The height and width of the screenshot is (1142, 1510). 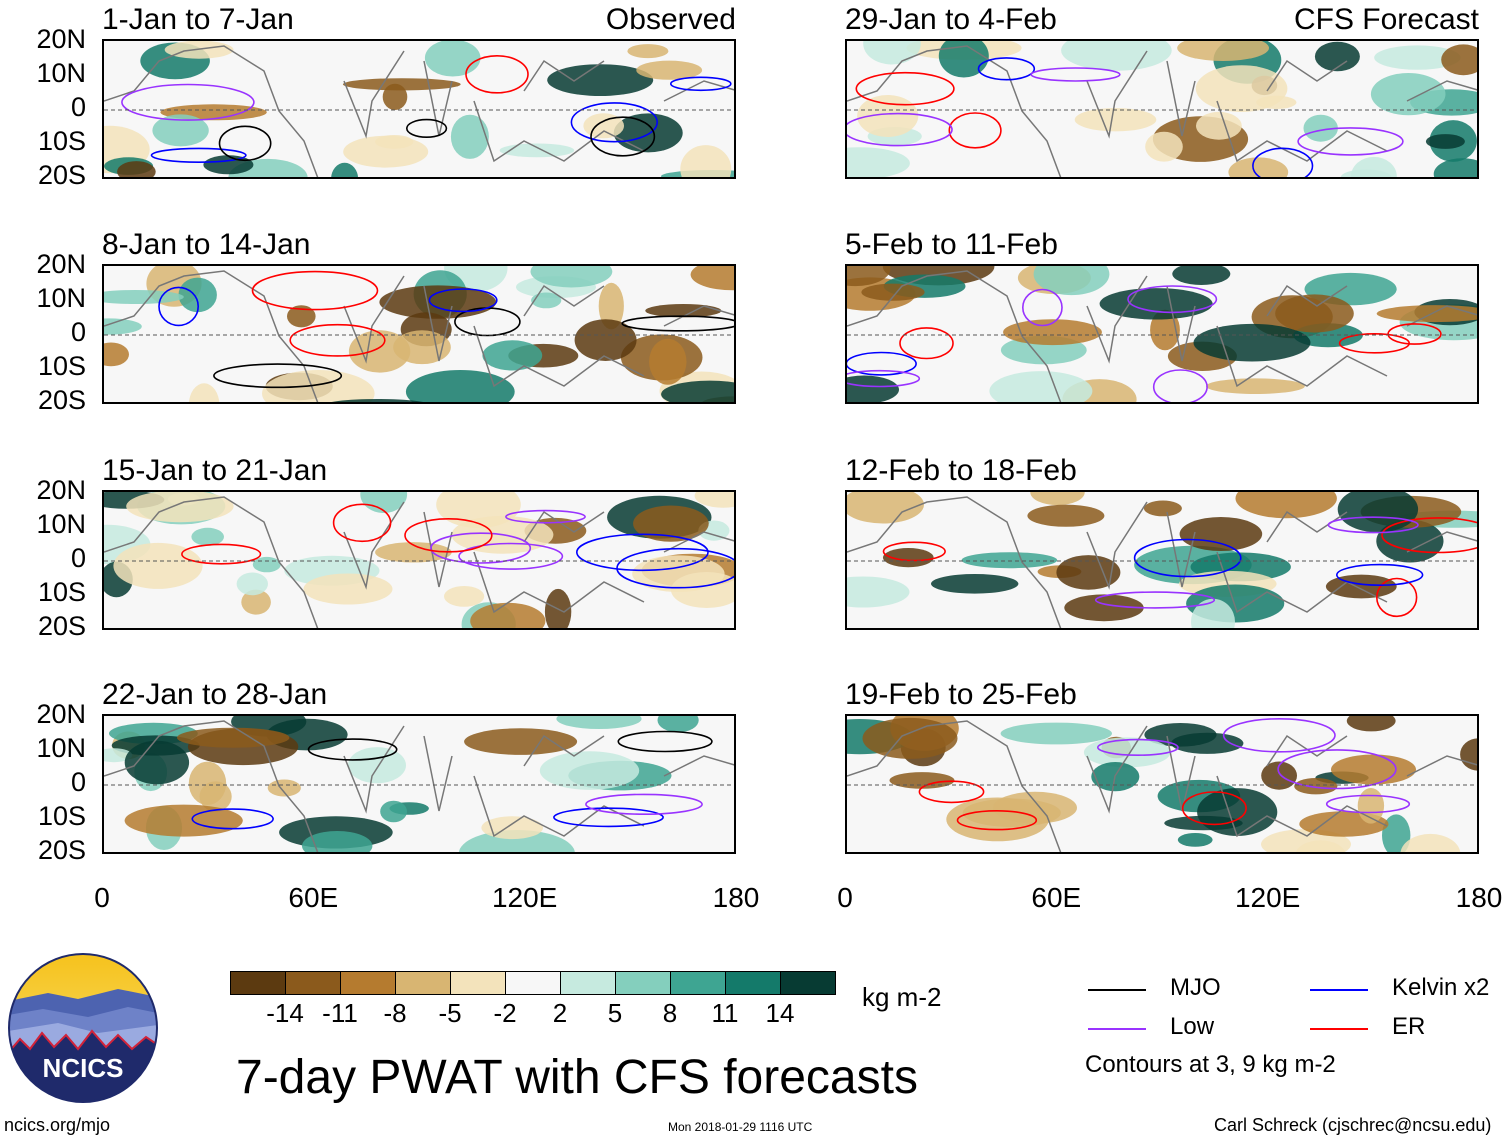 I want to click on panel-title: 1-Jan to 7-Jan, so click(x=198, y=19).